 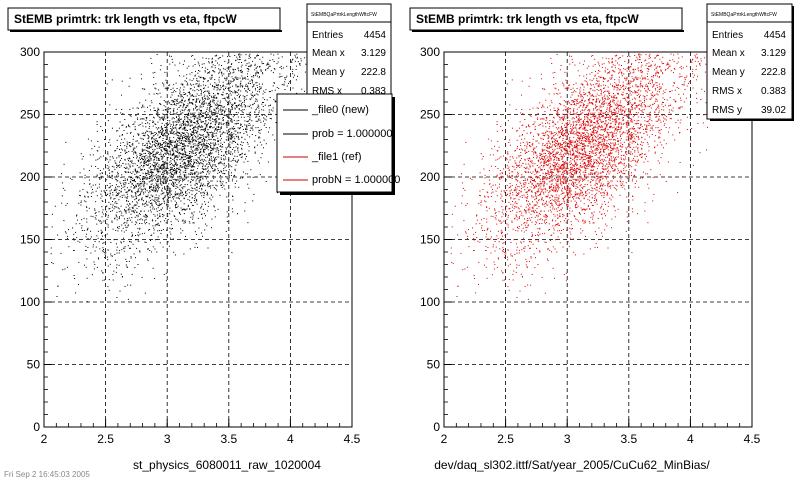 I want to click on x-tick-label: 2.5, so click(x=105, y=439).